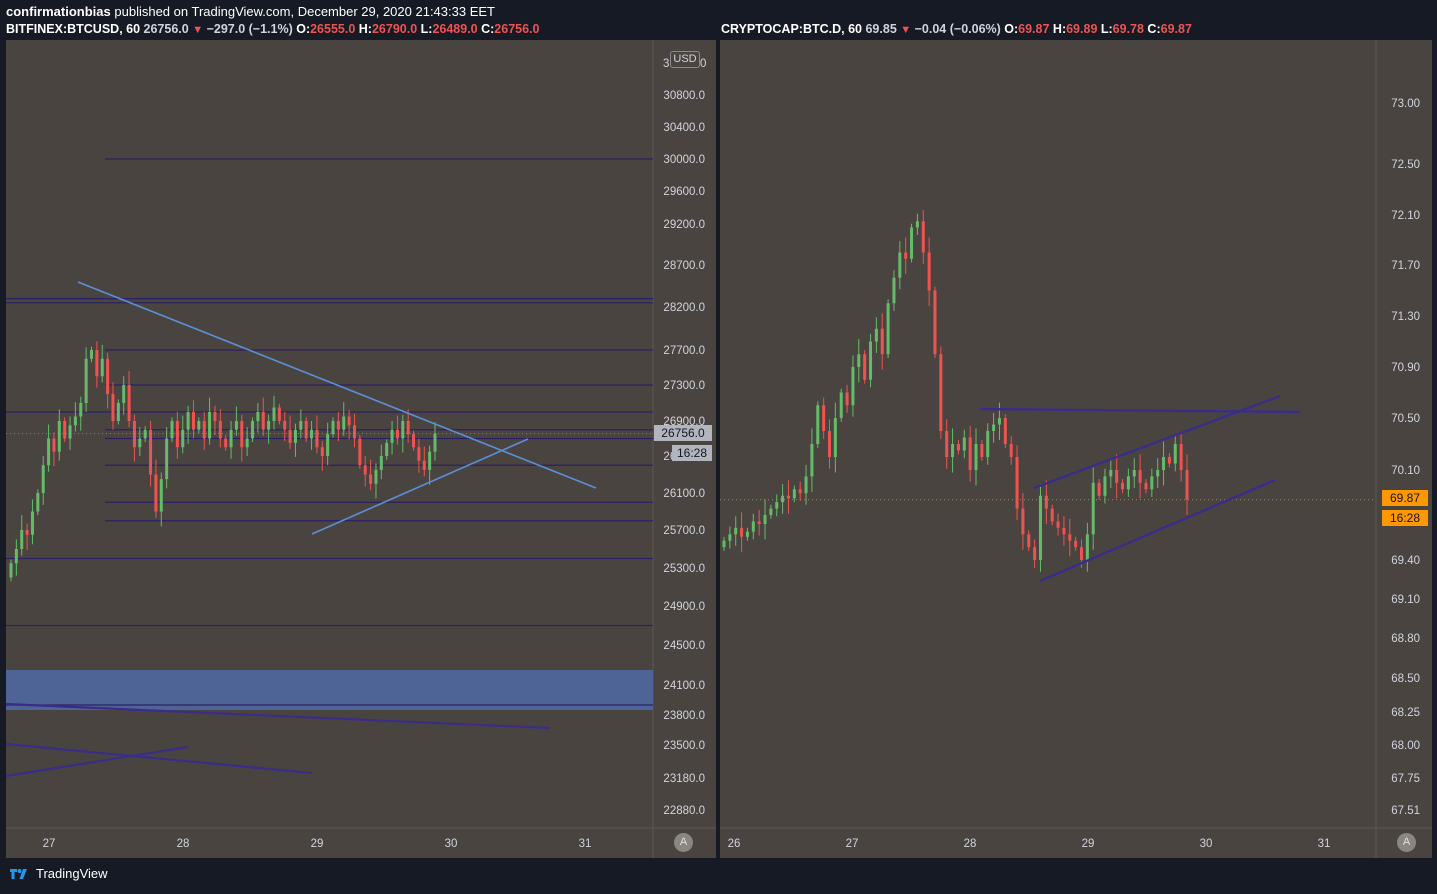 The image size is (1437, 894). I want to click on author-name: confirmationbias, so click(58, 11).